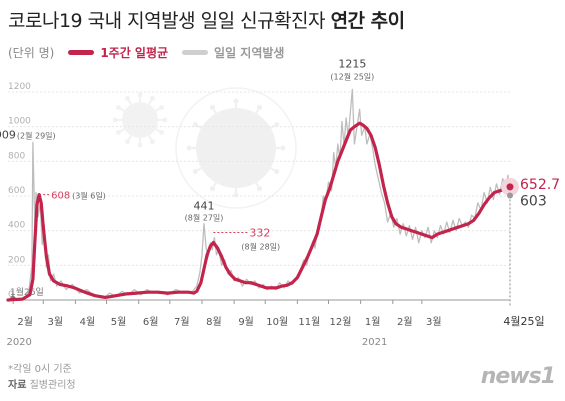 Image resolution: width=565 pixels, height=401 pixels. Describe the element at coordinates (510, 195) in the screenshot. I see `end-point-daily` at that location.